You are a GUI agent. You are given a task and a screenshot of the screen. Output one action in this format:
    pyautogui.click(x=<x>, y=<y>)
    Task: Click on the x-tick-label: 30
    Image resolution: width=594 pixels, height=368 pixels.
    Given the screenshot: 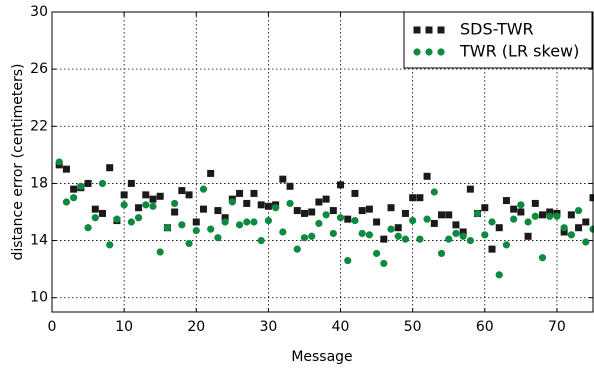 What is the action you would take?
    pyautogui.click(x=268, y=327)
    